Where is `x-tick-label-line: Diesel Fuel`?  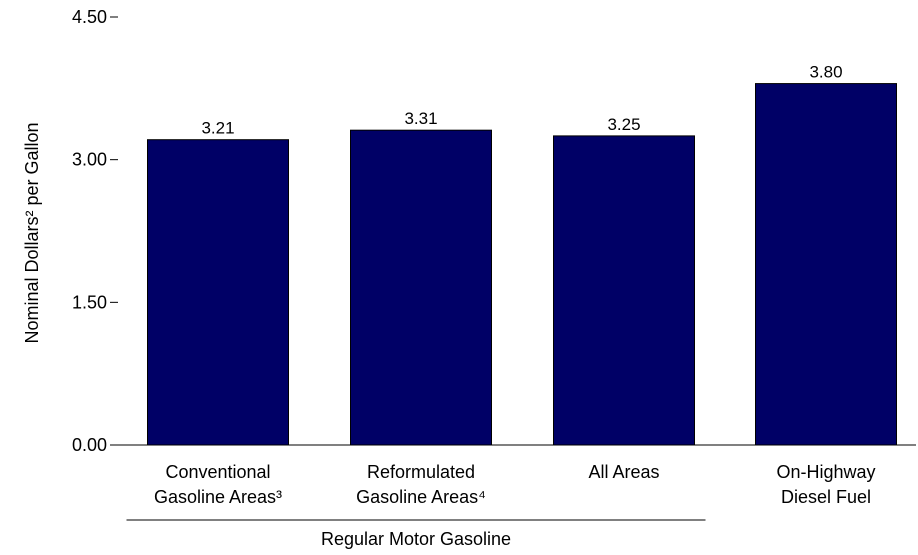
x-tick-label-line: Diesel Fuel is located at coordinates (826, 497).